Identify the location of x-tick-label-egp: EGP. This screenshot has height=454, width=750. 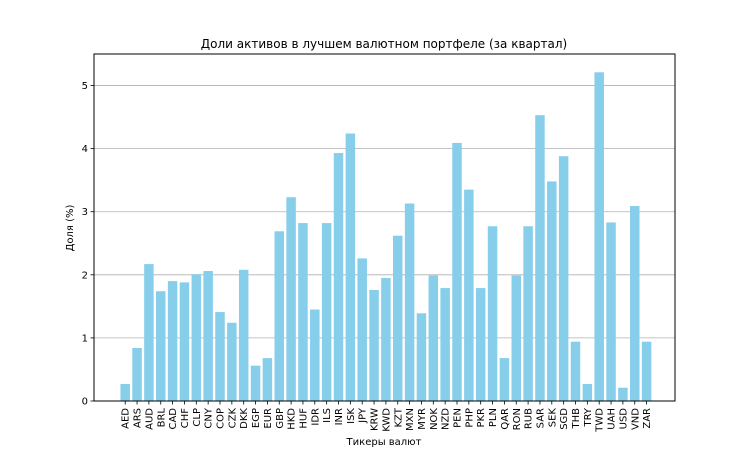
(256, 418).